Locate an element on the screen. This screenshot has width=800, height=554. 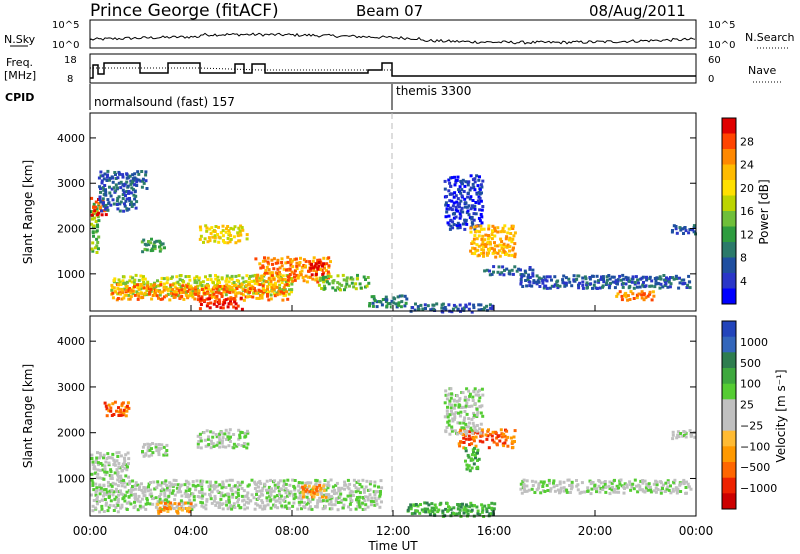
nave-tick-bottom: 0 is located at coordinates (711, 79).